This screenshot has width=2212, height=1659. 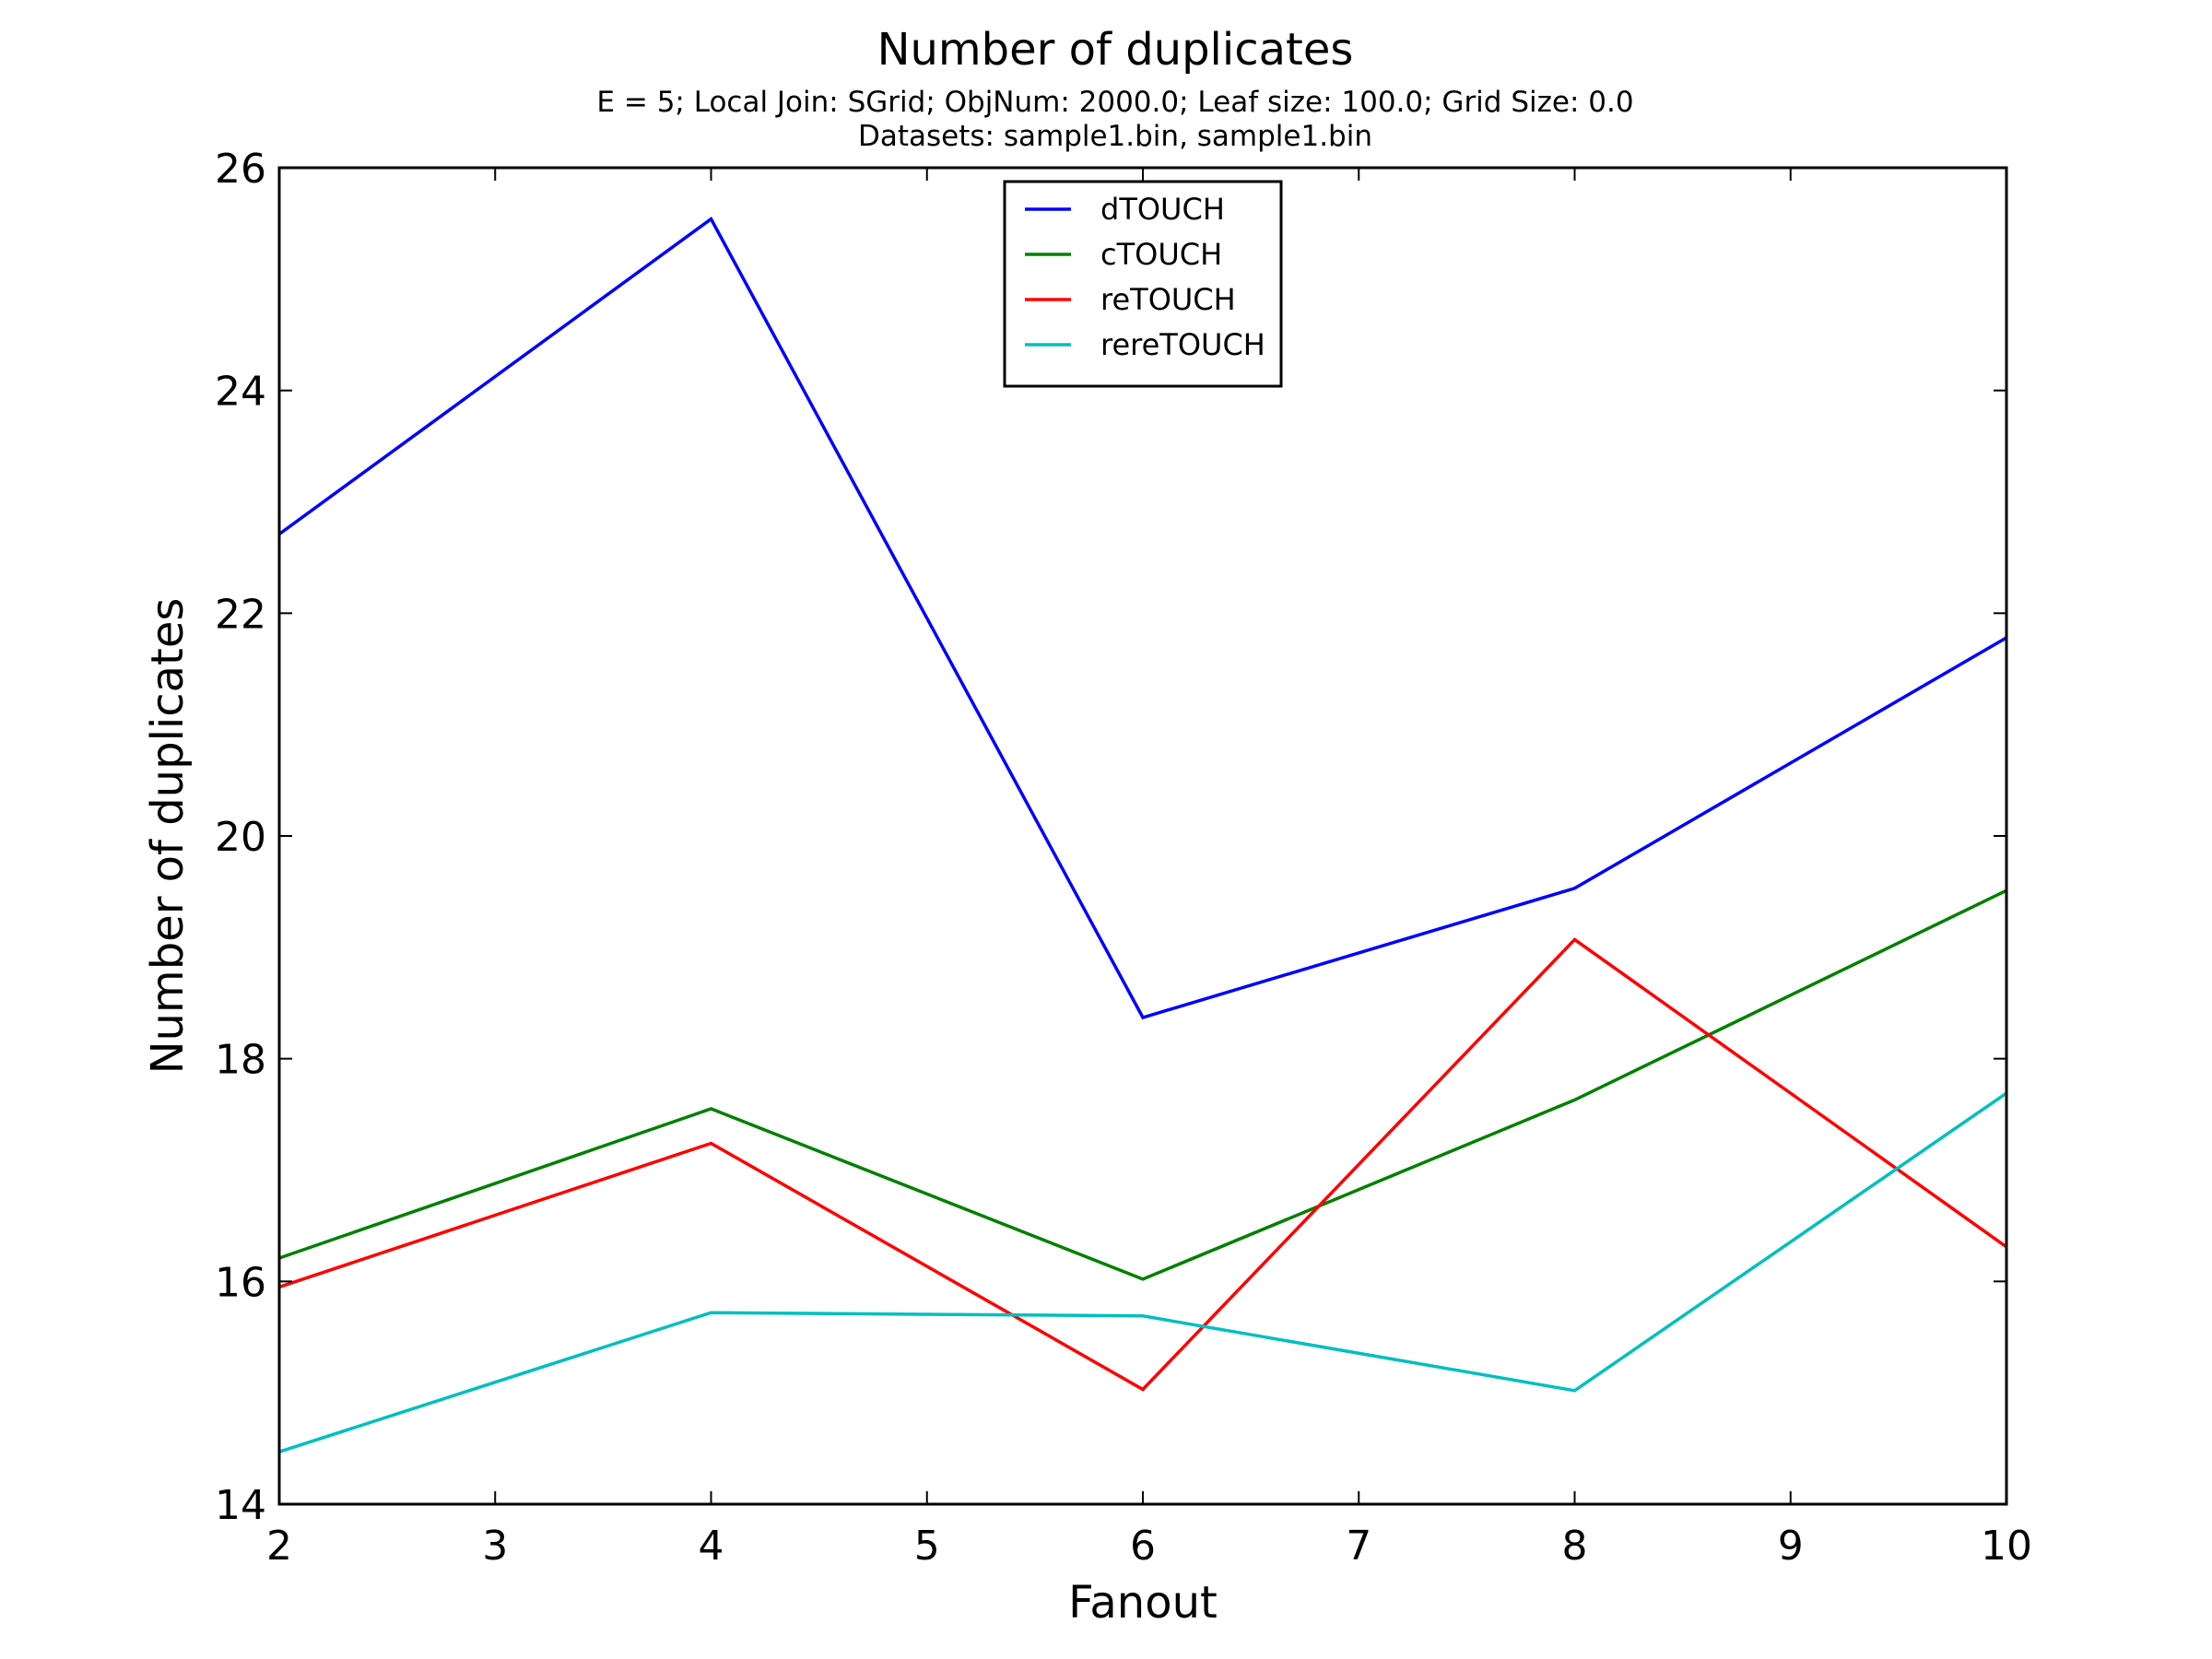 What do you see at coordinates (1115, 136) in the screenshot?
I see `chart-subtitle-line-2: Datasets: sample1.bin, sample1.bin` at bounding box center [1115, 136].